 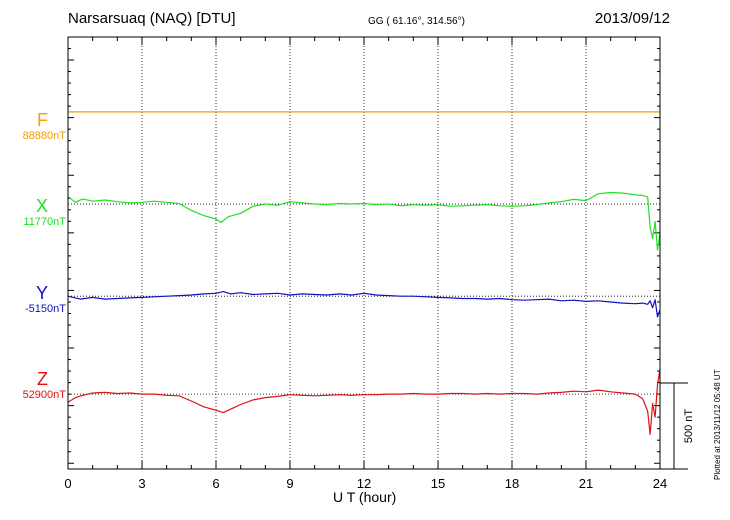 What do you see at coordinates (632, 18) in the screenshot?
I see `chart-date: 2013/09/12` at bounding box center [632, 18].